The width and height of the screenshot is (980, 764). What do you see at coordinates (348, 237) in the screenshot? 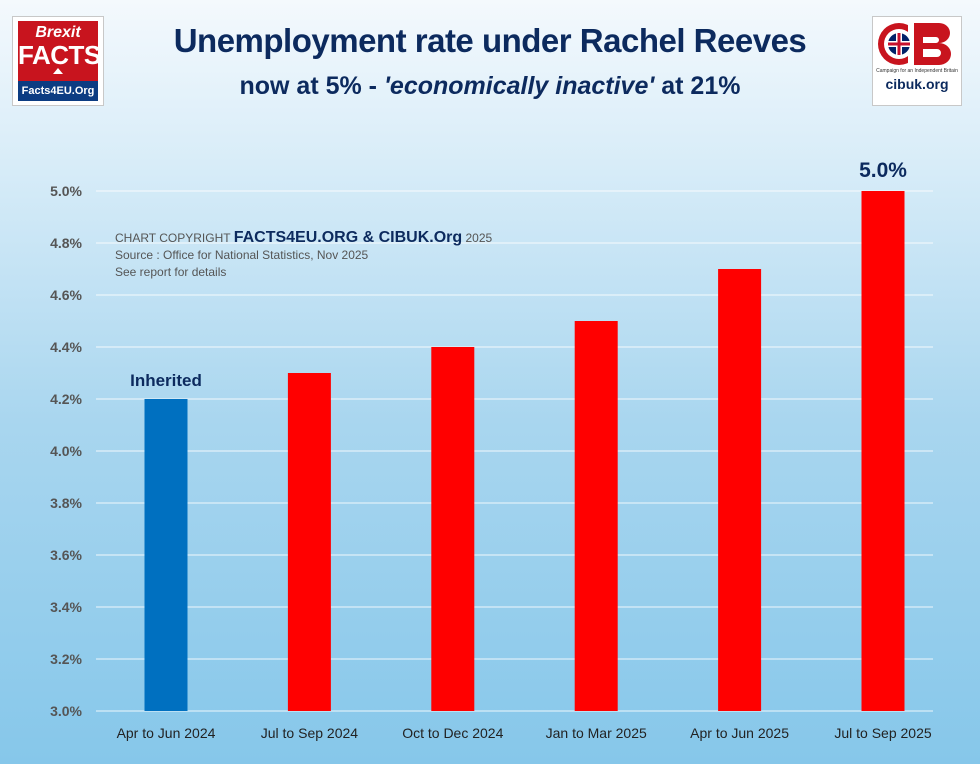
I see `credit-owner: FACTS4EU.ORG & CIBUK.Org` at bounding box center [348, 237].